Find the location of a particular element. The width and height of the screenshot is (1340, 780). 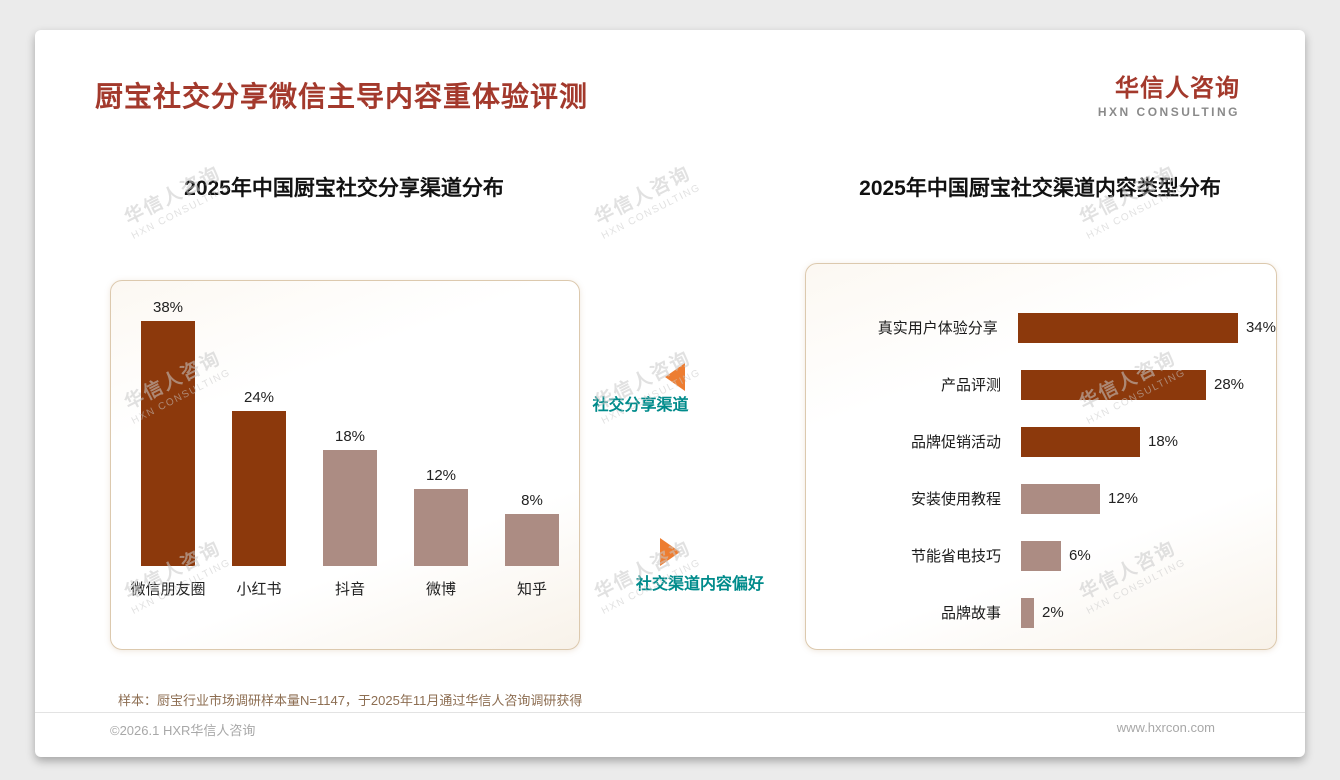

bar-抖音 is located at coordinates (350, 508).